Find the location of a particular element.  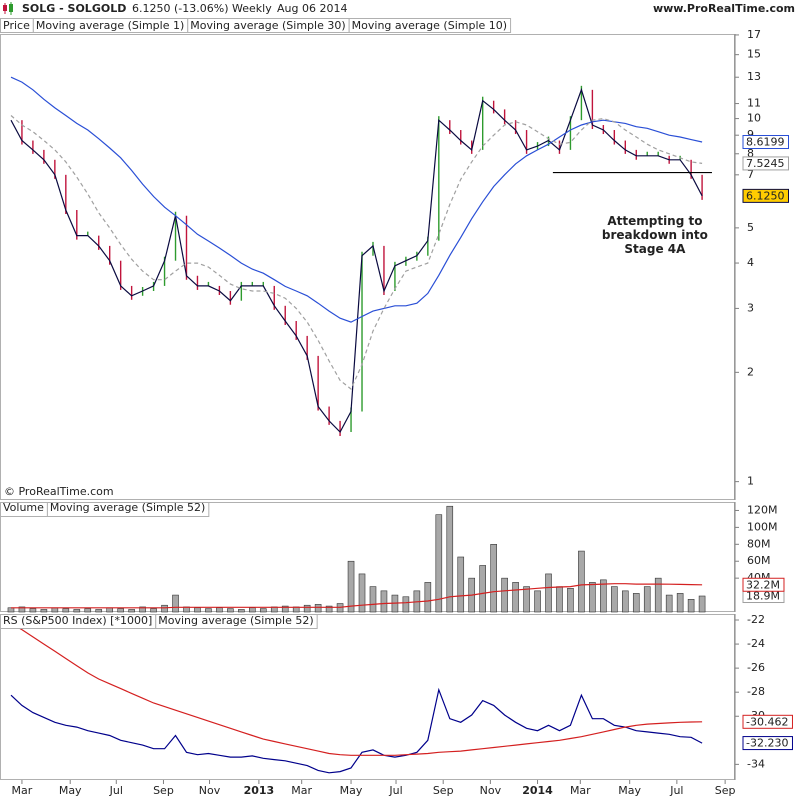

legend-text: RS (S&P500 Index) [*1000] is located at coordinates (77, 620).